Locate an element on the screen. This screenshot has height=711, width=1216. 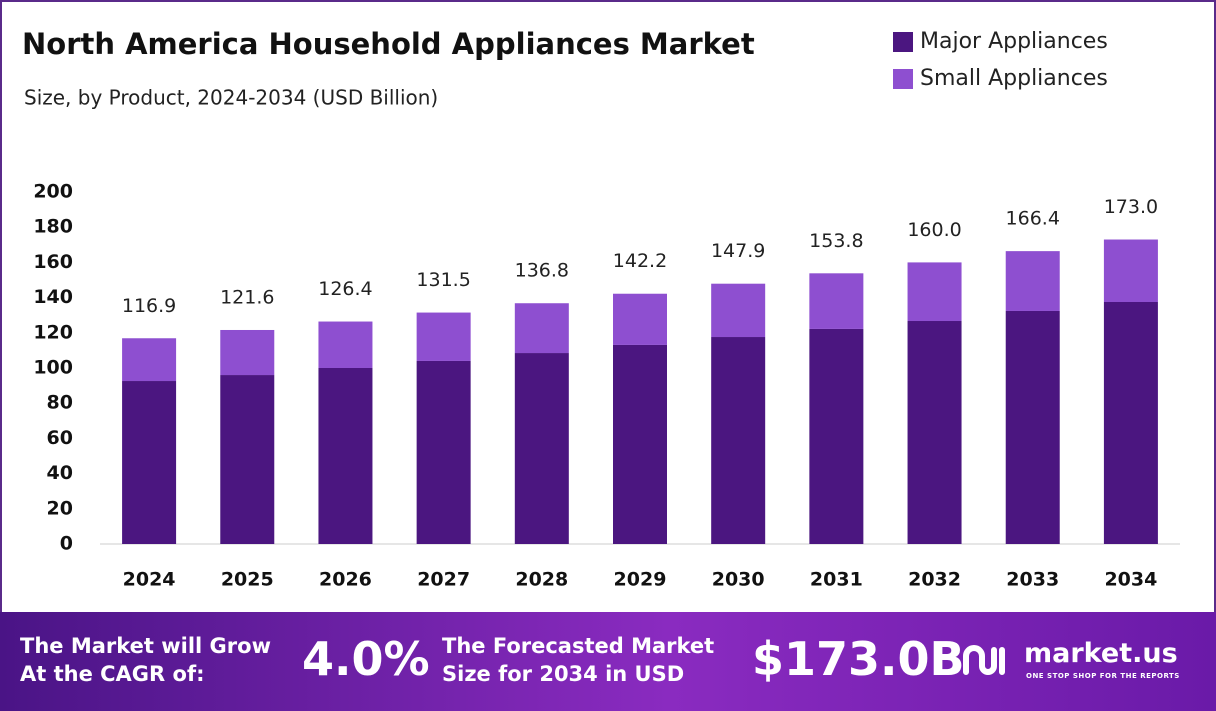
x-tick-label: 2024 is located at coordinates (149, 580).